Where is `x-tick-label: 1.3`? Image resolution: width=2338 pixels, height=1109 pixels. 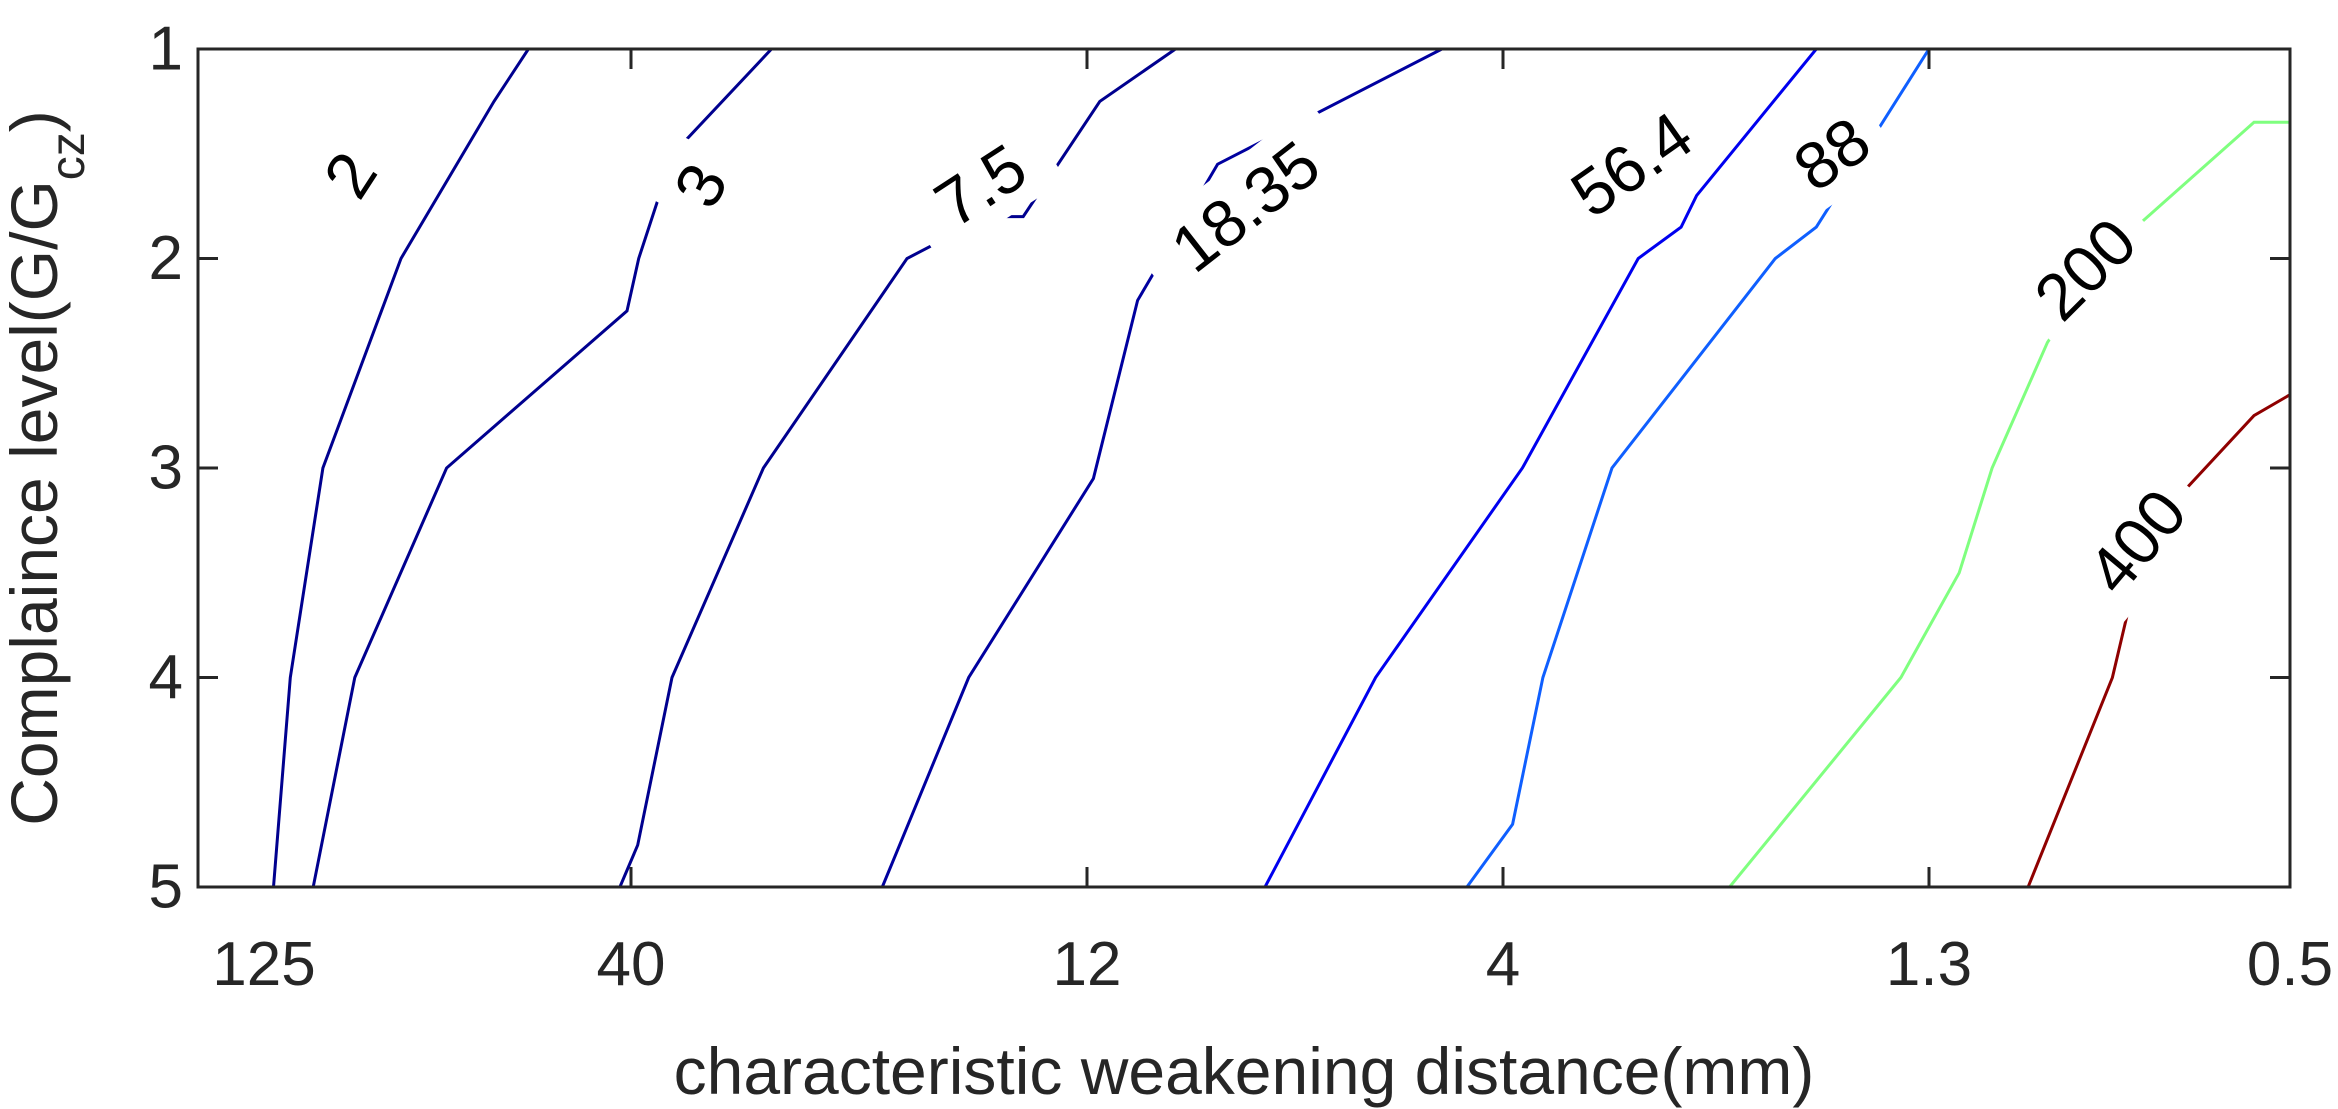 x-tick-label: 1.3 is located at coordinates (1929, 964).